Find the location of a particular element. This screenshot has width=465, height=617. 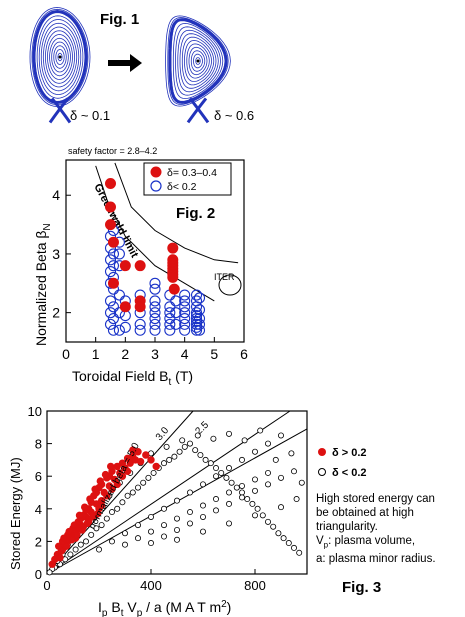

fig2-y-tick-label: 3 is located at coordinates (56, 254).